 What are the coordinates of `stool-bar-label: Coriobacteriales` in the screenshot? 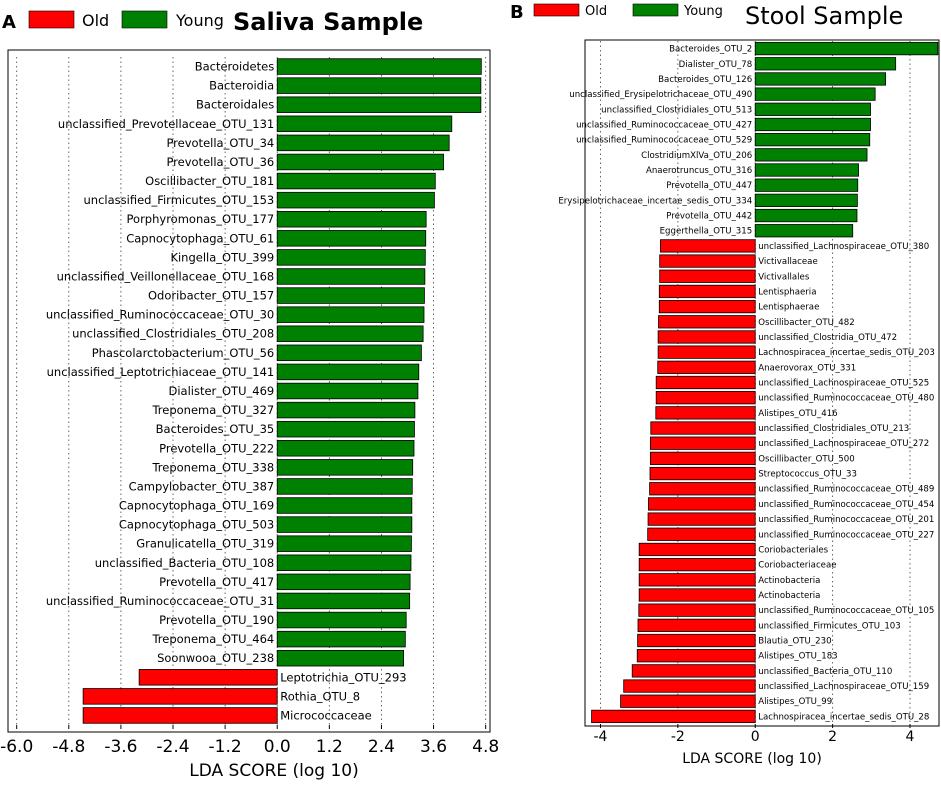 It's located at (793, 550).